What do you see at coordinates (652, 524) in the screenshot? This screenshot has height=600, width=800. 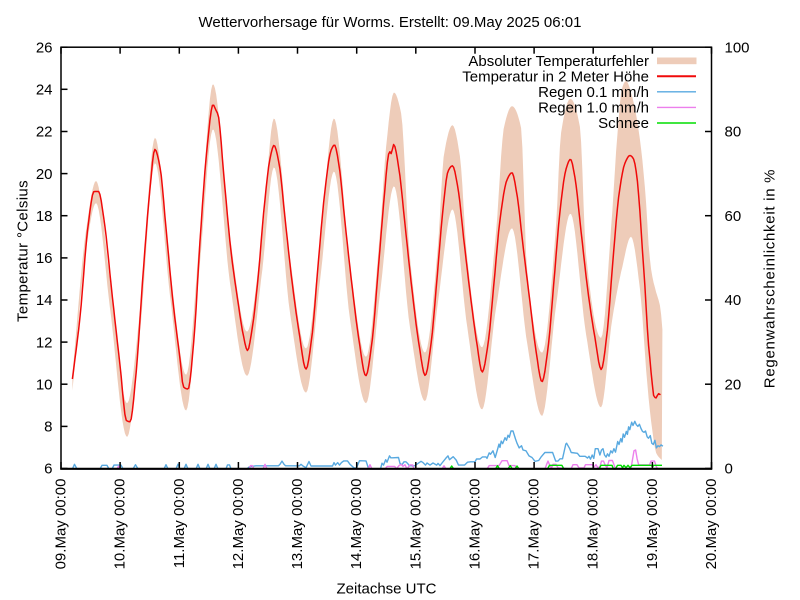 I see `svg-text: 19.May 00:00` at bounding box center [652, 524].